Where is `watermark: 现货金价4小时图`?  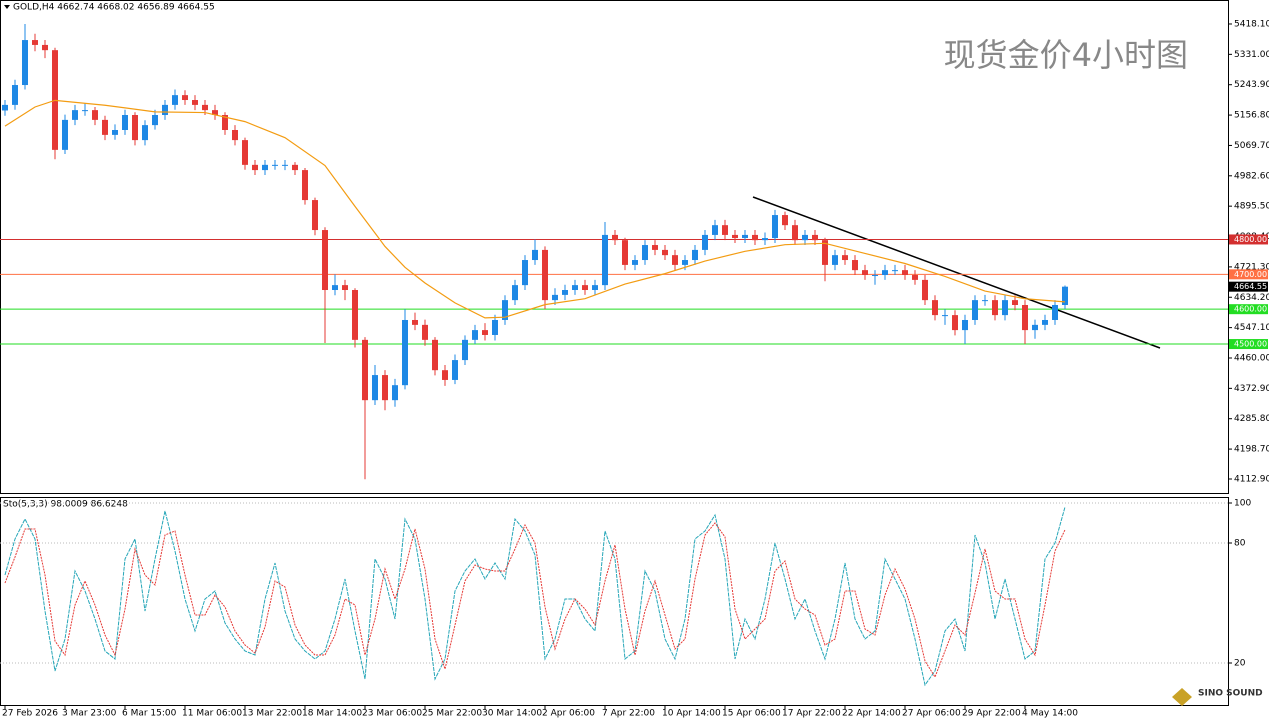 watermark: 现货金价4小时图 is located at coordinates (1066, 55).